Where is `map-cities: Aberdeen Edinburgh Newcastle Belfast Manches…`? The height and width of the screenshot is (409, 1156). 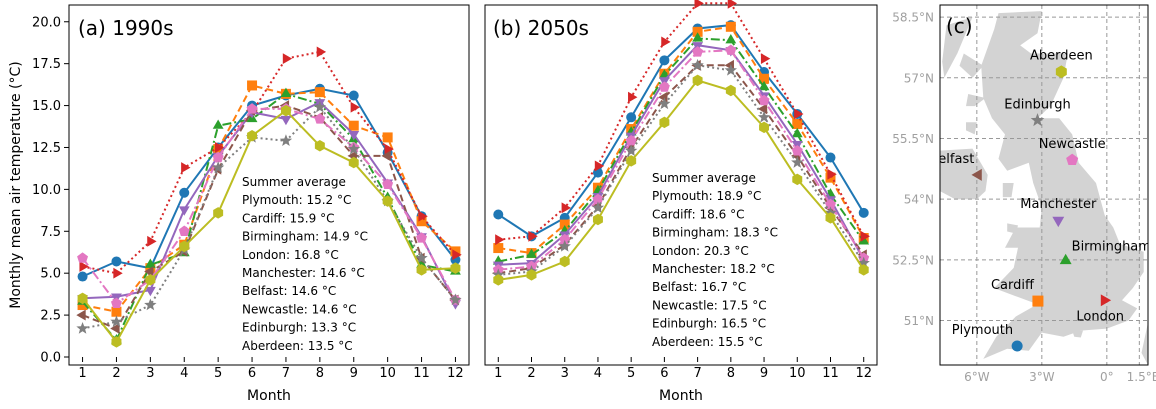
map-cities: Aberdeen Edinburgh Newcastle Belfast Manches… is located at coordinates (1038, 200).